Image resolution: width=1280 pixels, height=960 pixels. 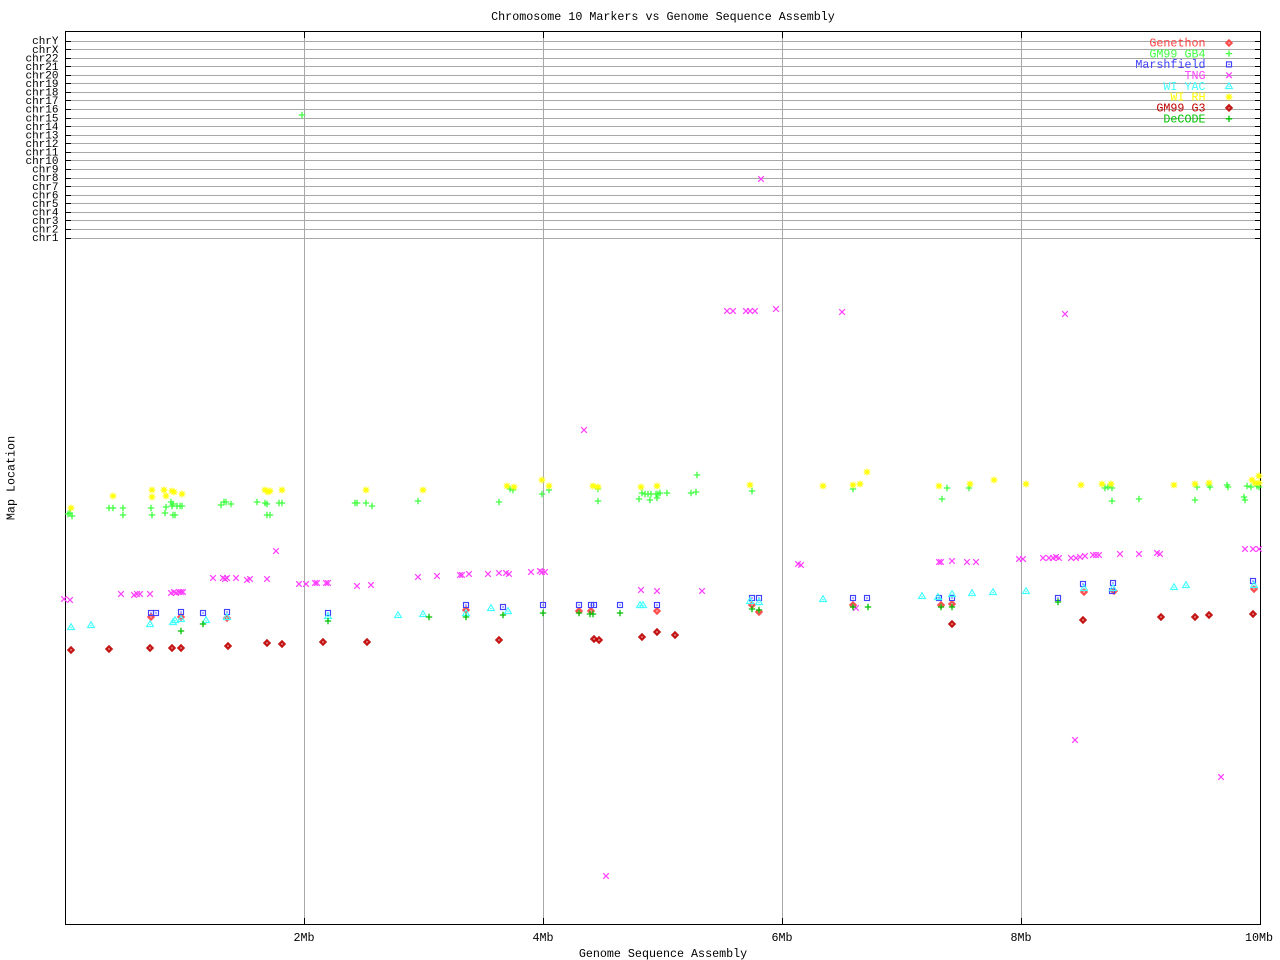 I want to click on svg-text: chr3, so click(x=45, y=222).